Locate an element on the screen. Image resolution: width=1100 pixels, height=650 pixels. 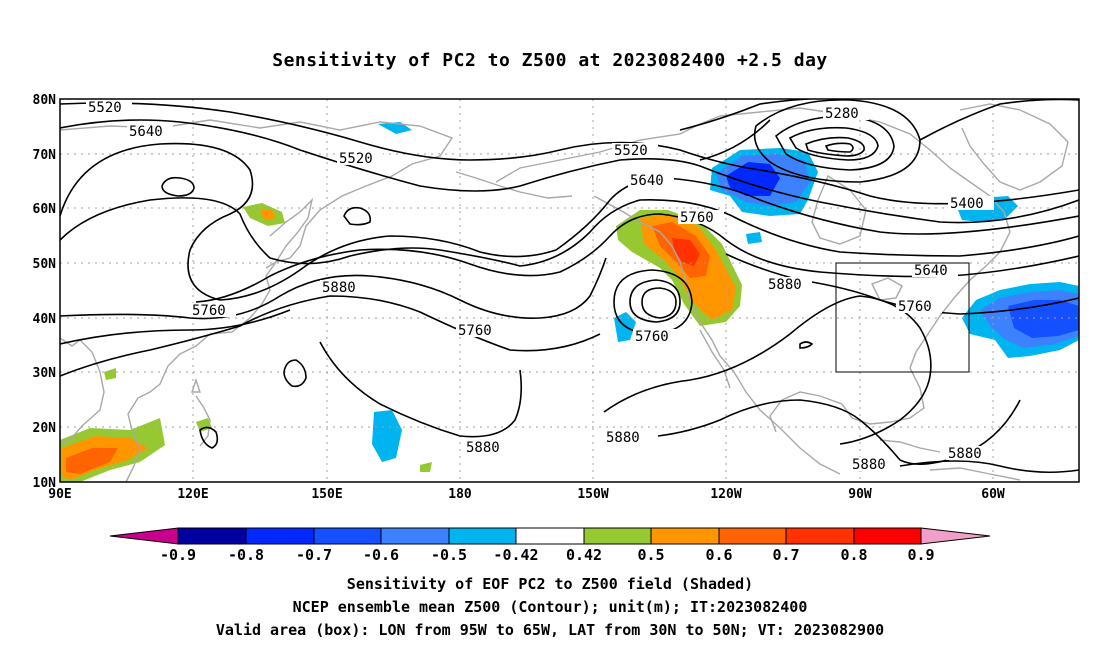
colorbar-label: 0.6 is located at coordinates (718, 555).